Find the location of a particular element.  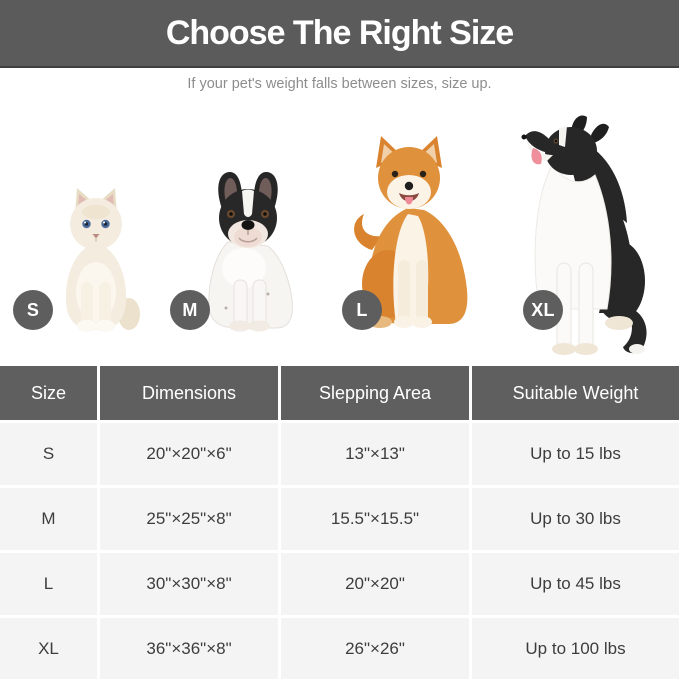

column-header-suitable-weight: Suitable Weight is located at coordinates (575, 393).